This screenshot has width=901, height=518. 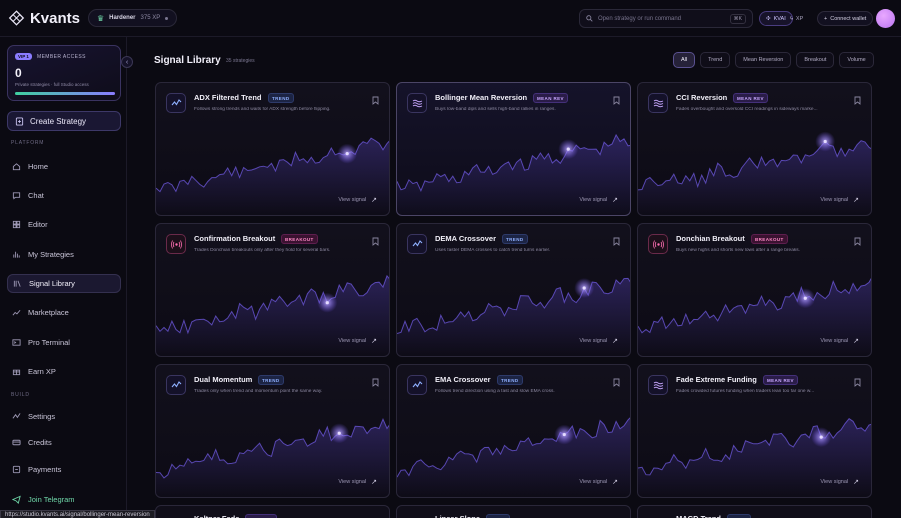 What do you see at coordinates (465, 238) in the screenshot?
I see `signal-title: DEMA Crossover` at bounding box center [465, 238].